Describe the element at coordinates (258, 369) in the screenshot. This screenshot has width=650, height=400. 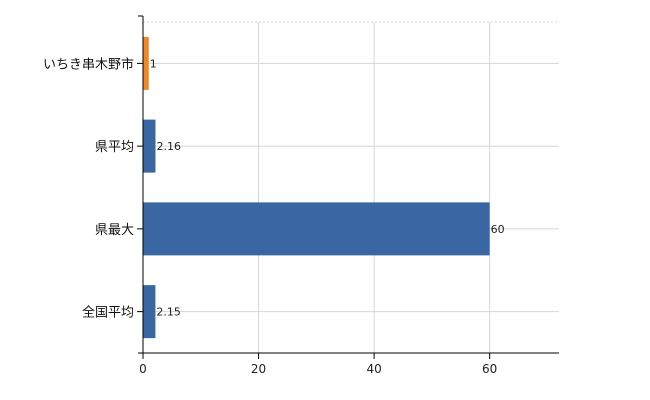
I see `x-tick-label: 20` at that location.